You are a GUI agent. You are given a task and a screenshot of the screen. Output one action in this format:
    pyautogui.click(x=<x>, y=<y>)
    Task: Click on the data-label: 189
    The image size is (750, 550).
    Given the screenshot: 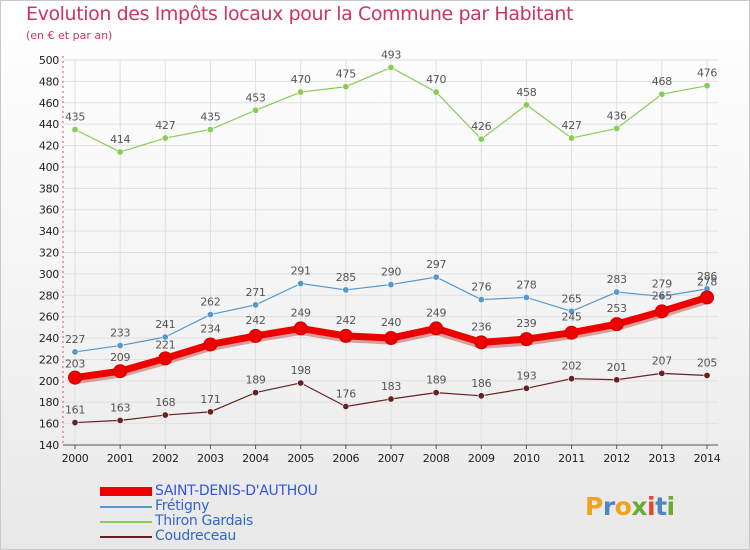 What is the action you would take?
    pyautogui.click(x=436, y=380)
    